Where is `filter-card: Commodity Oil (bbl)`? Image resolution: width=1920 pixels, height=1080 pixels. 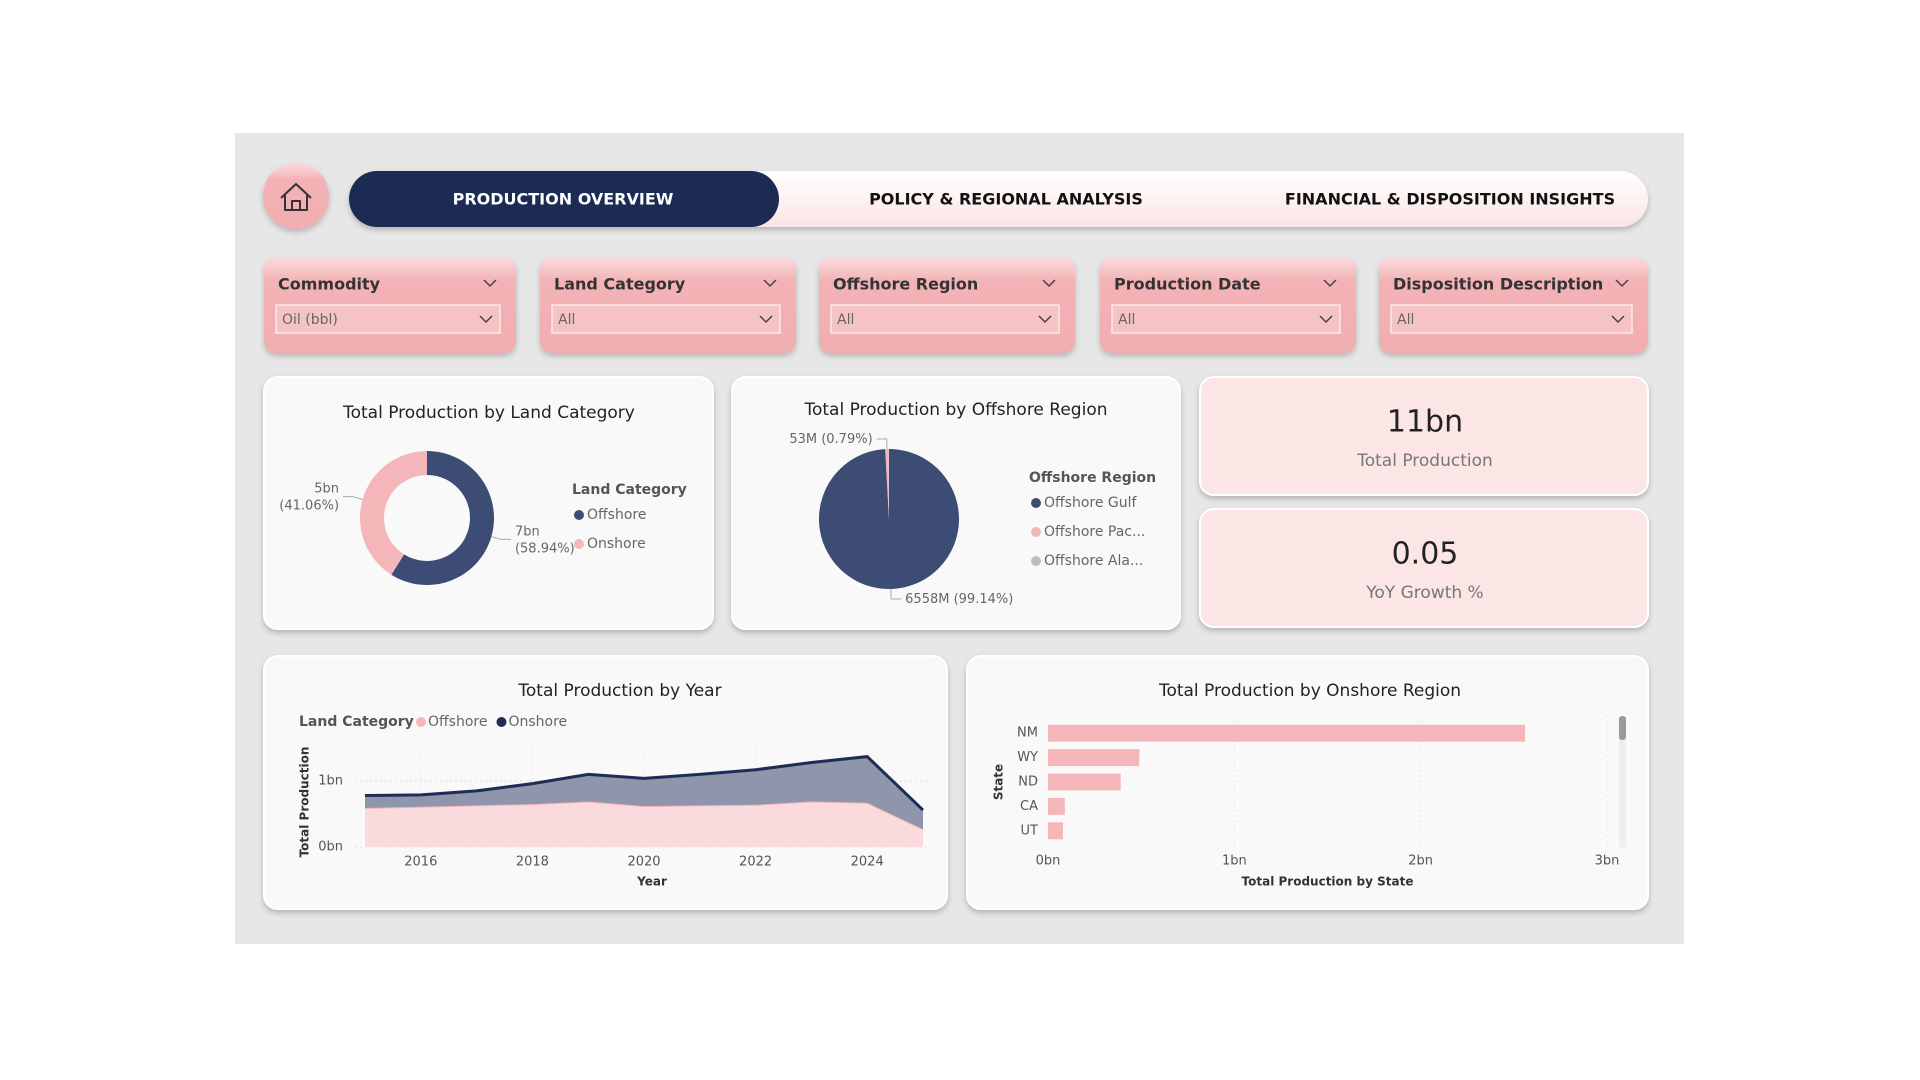
filter-card: Commodity Oil (bbl) is located at coordinates (390, 305).